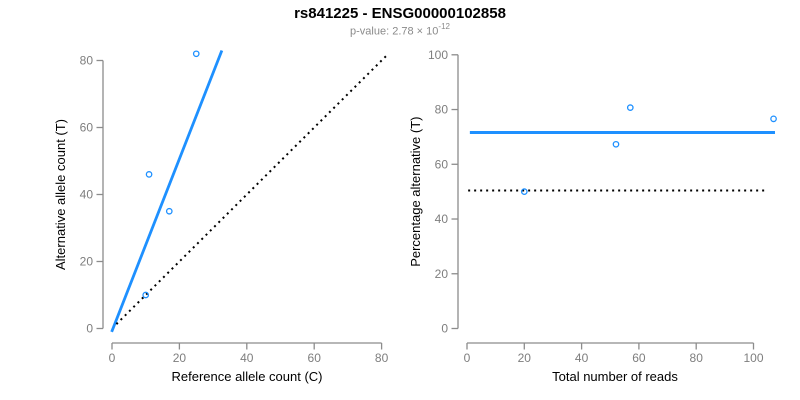 This screenshot has height=400, width=800. I want to click on pvalue-exponent: -12, so click(444, 26).